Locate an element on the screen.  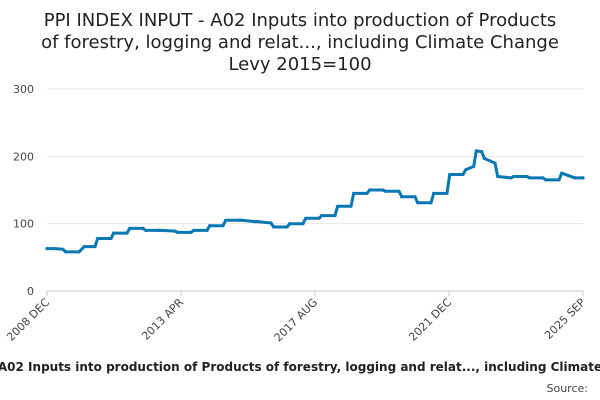
x-tick-label: 2013 APR is located at coordinates (162, 319).